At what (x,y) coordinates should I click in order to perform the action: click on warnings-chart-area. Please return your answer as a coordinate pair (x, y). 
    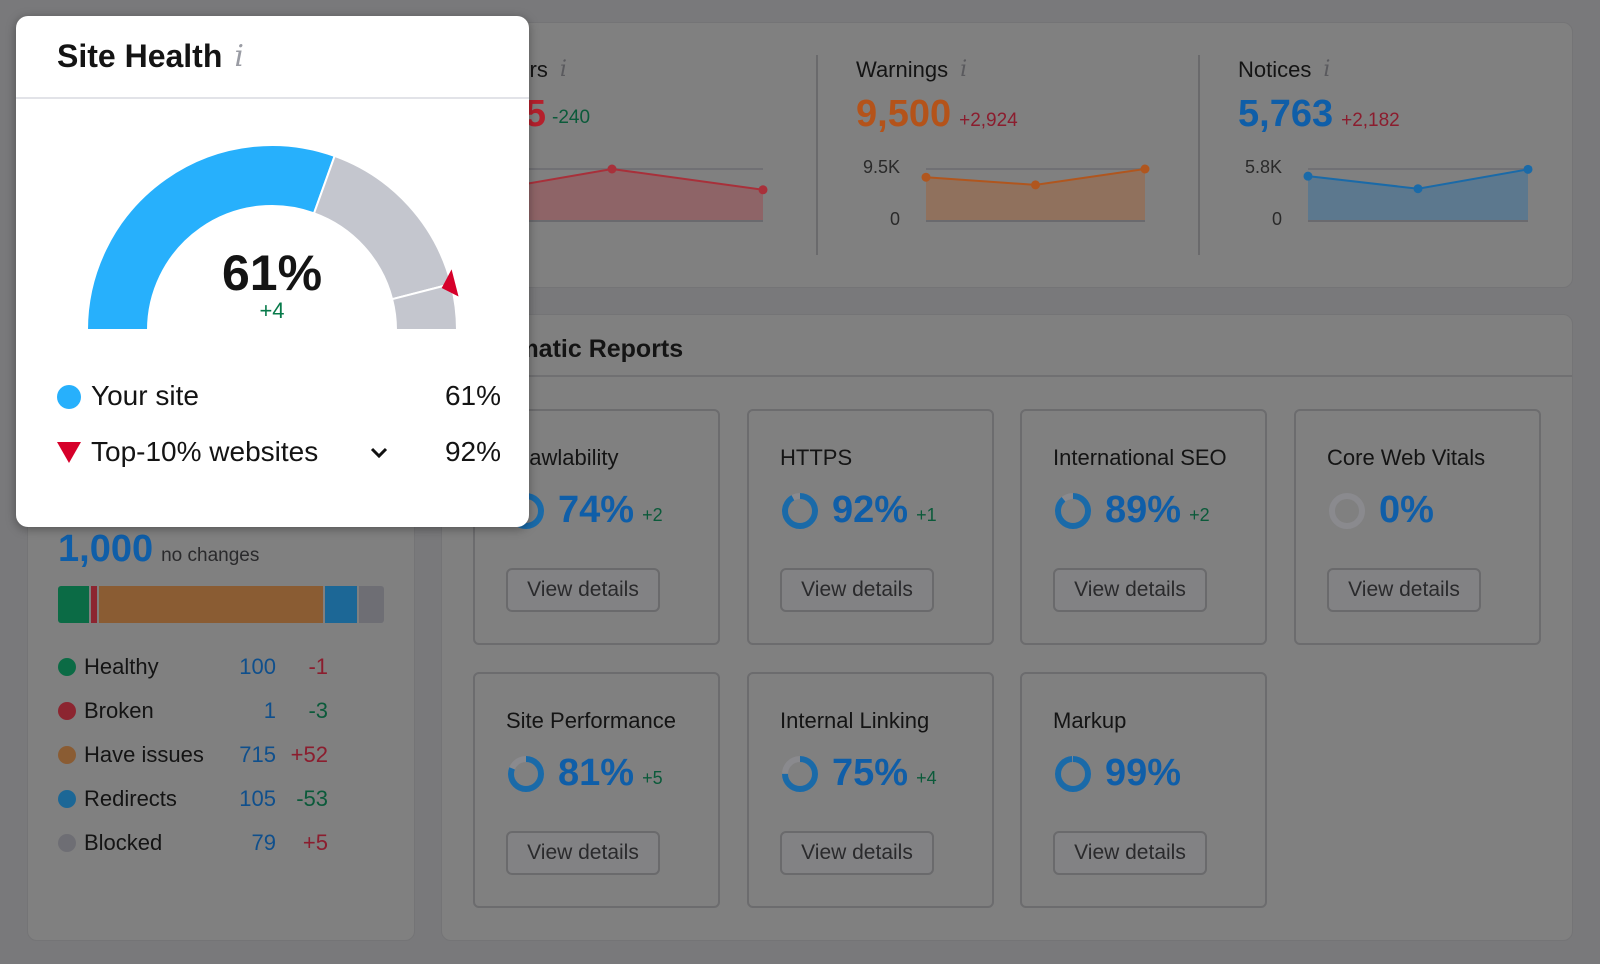
    Looking at the image, I should click on (1035, 195).